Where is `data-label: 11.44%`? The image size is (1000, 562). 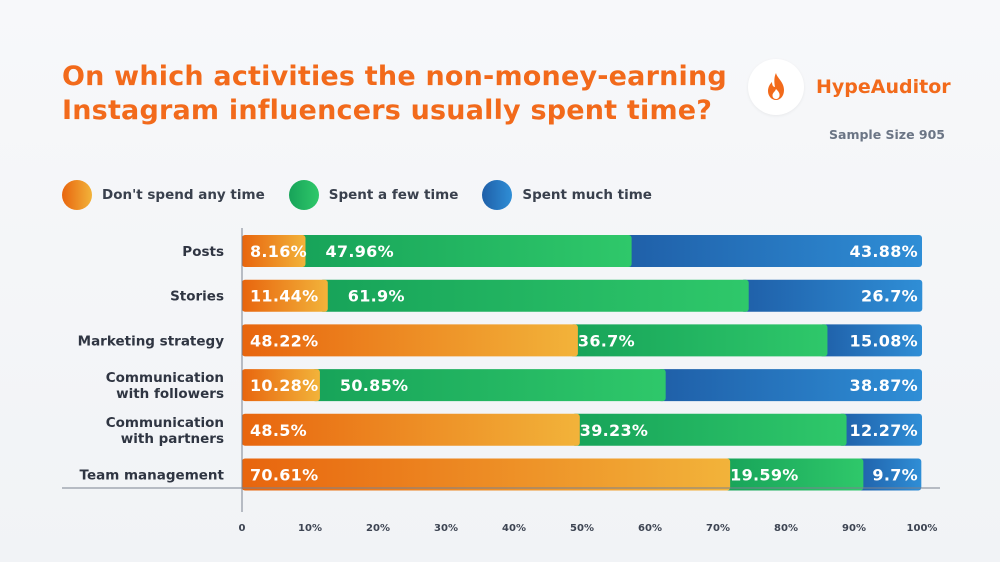
data-label: 11.44% is located at coordinates (284, 296).